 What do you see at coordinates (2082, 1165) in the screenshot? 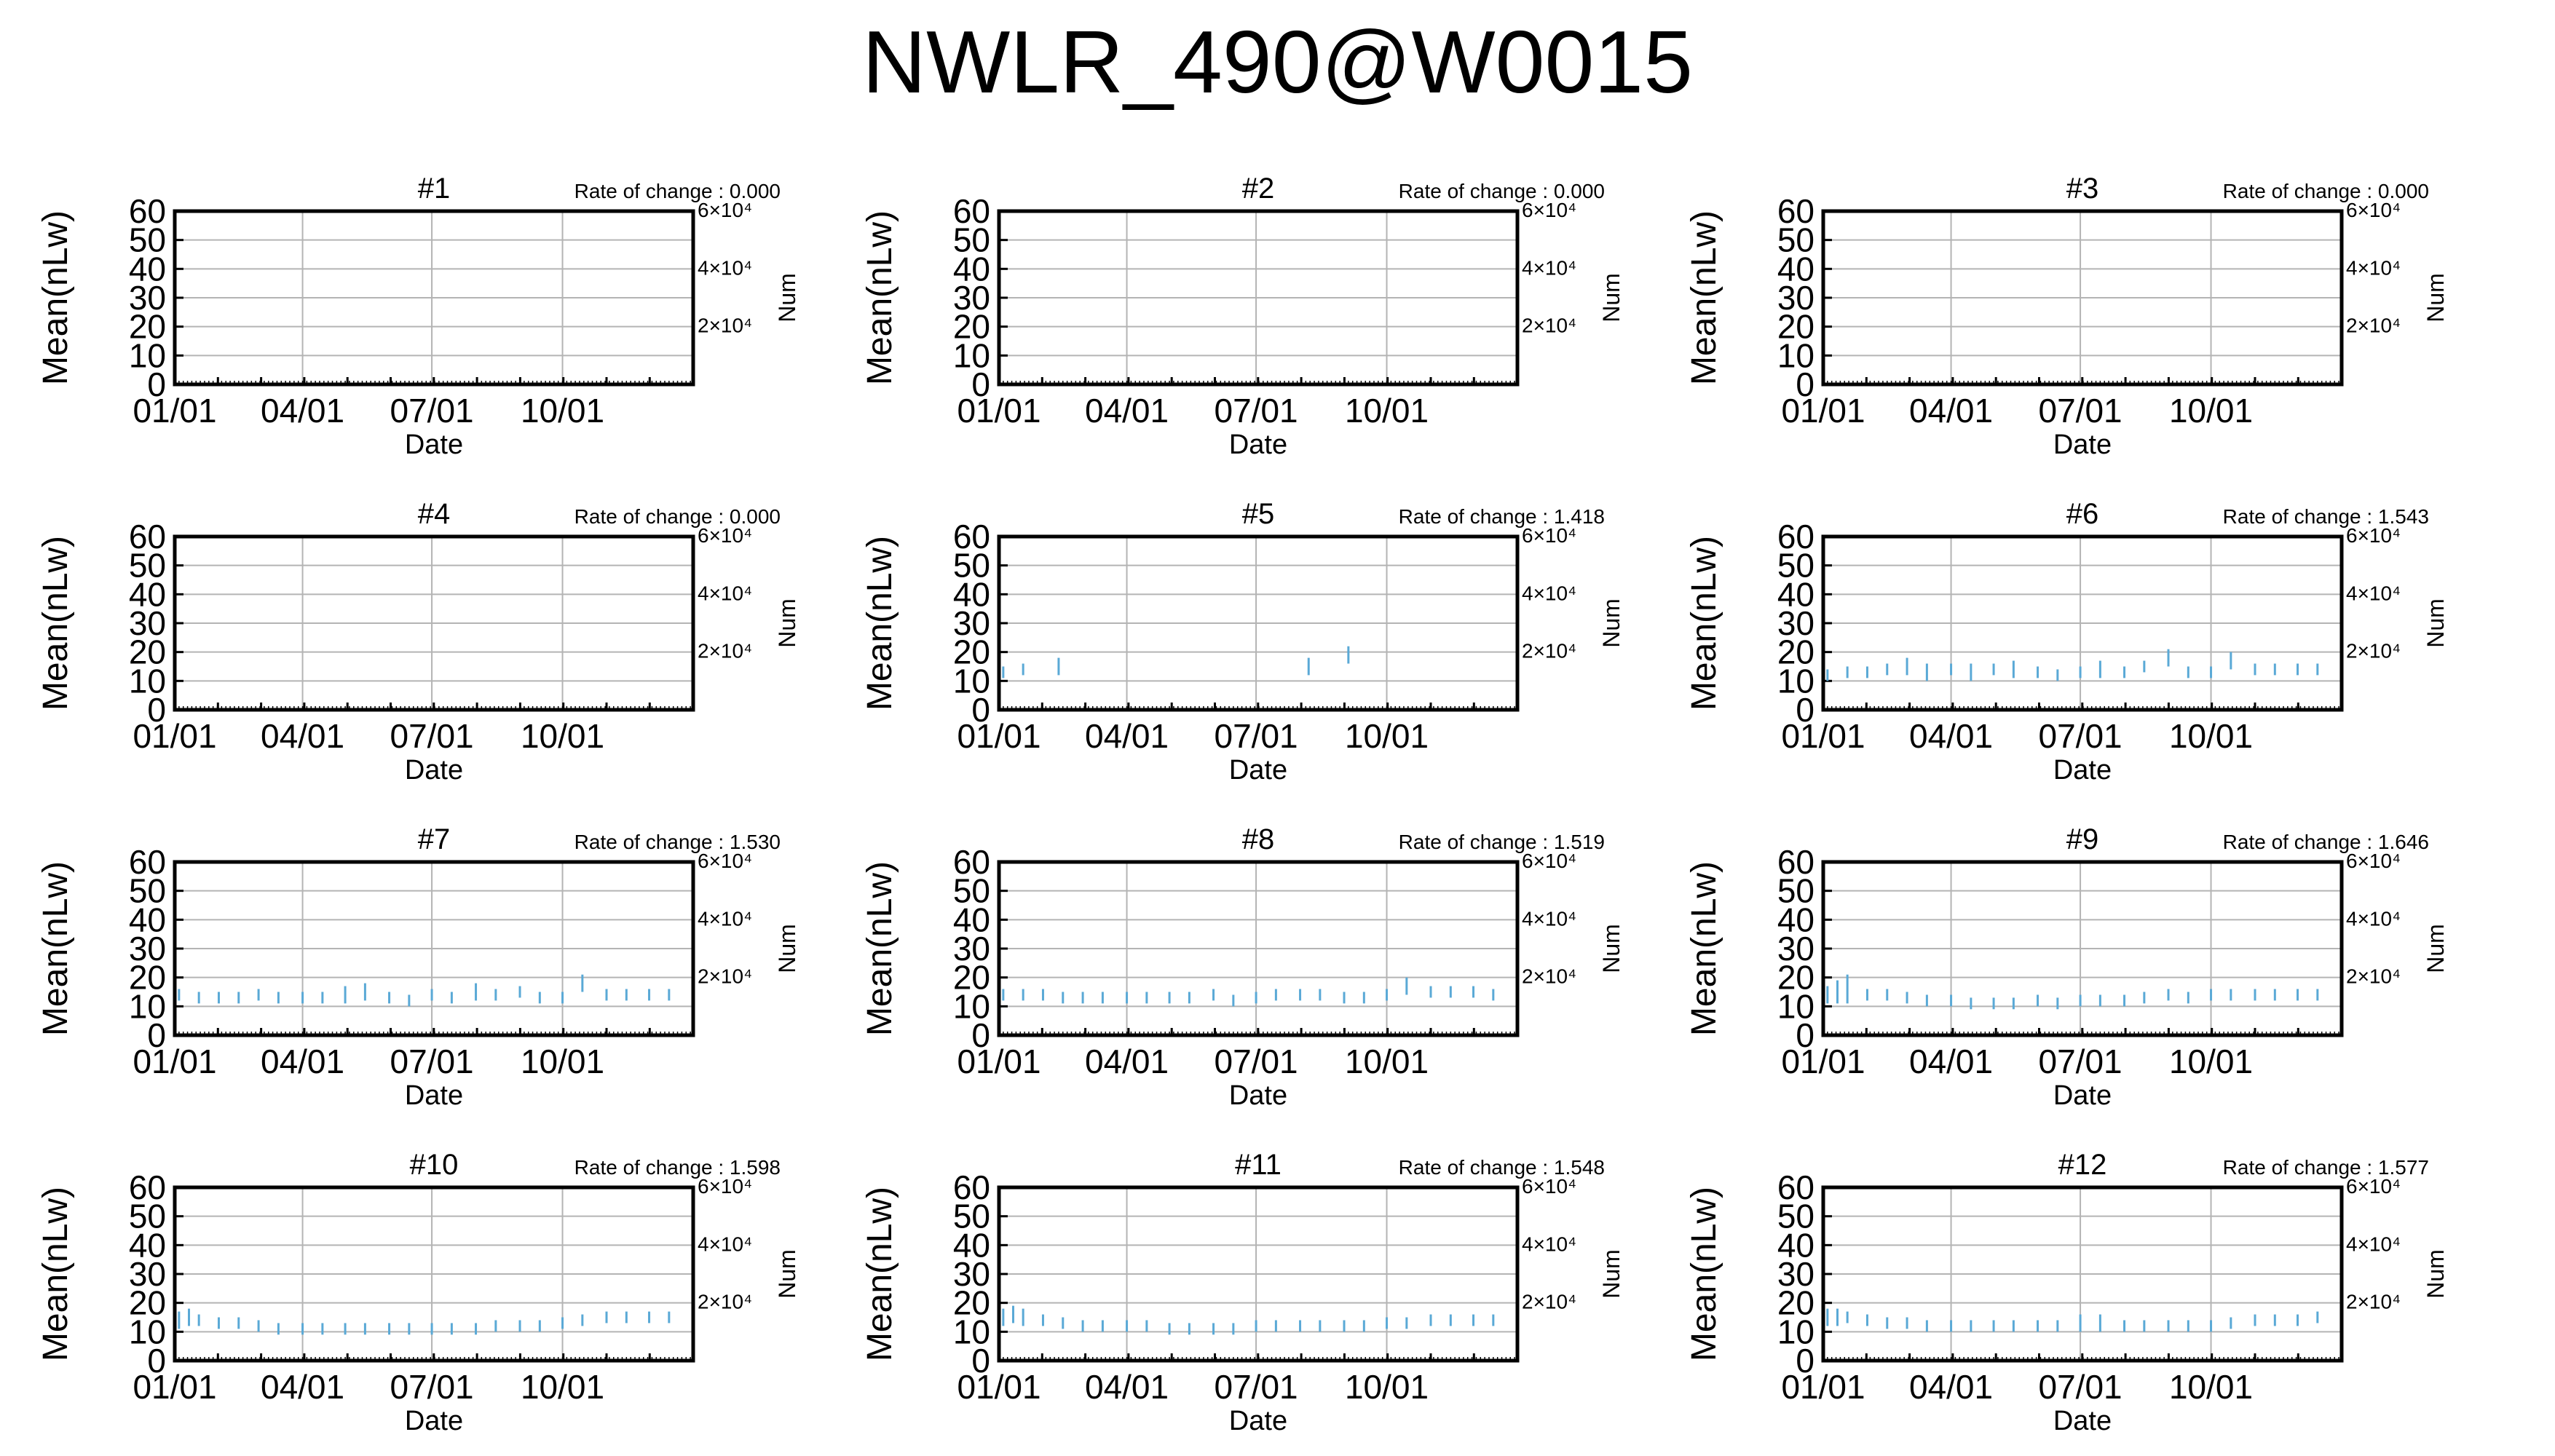
I see `chart-title: #12` at bounding box center [2082, 1165].